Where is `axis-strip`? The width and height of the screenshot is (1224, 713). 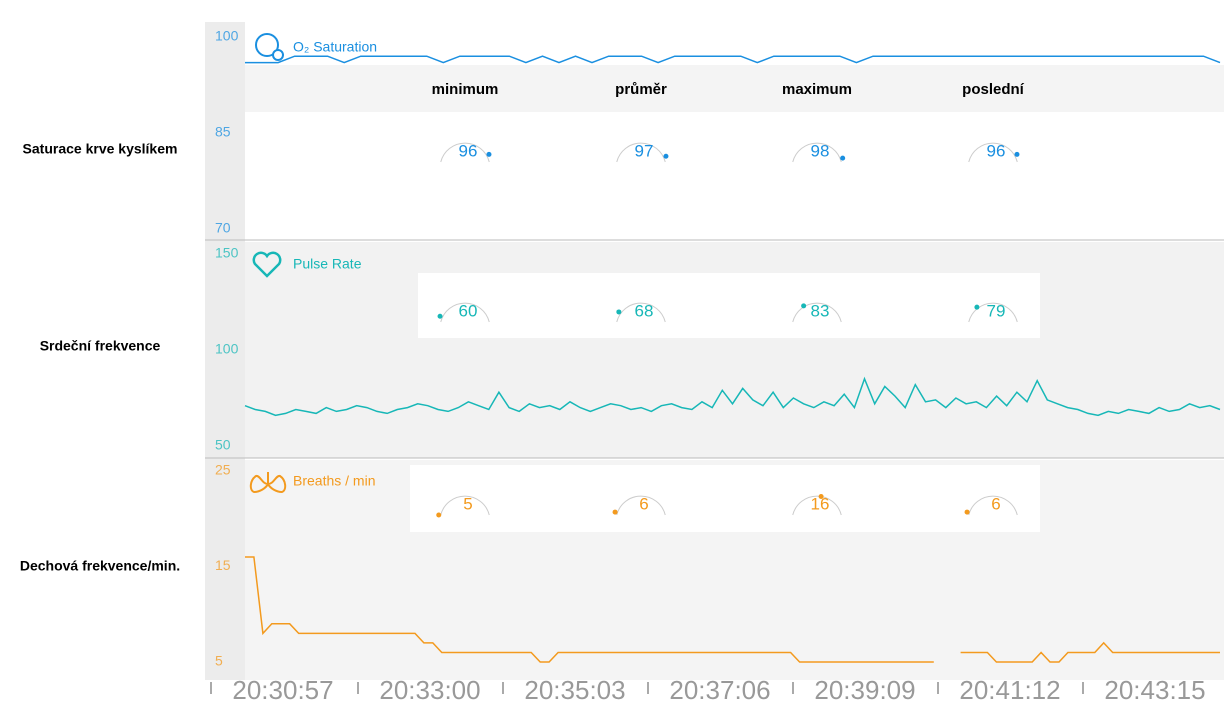
axis-strip is located at coordinates (225, 351).